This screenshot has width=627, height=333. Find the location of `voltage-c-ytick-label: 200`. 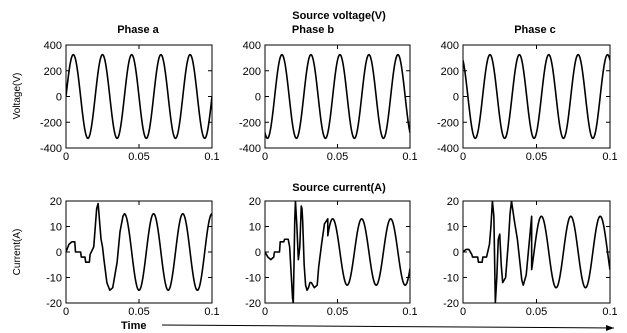

voltage-c-ytick-label: 200 is located at coordinates (450, 72).